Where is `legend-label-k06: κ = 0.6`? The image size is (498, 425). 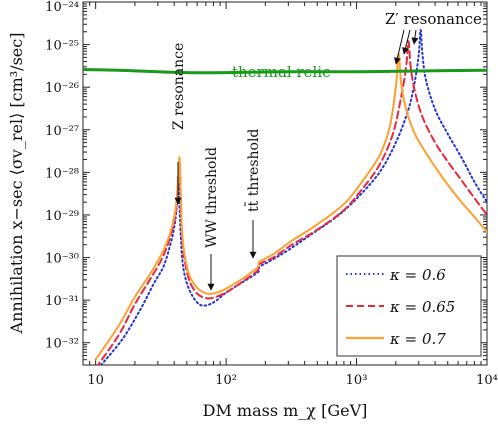 legend-label-k06: κ = 0.6 is located at coordinates (417, 275).